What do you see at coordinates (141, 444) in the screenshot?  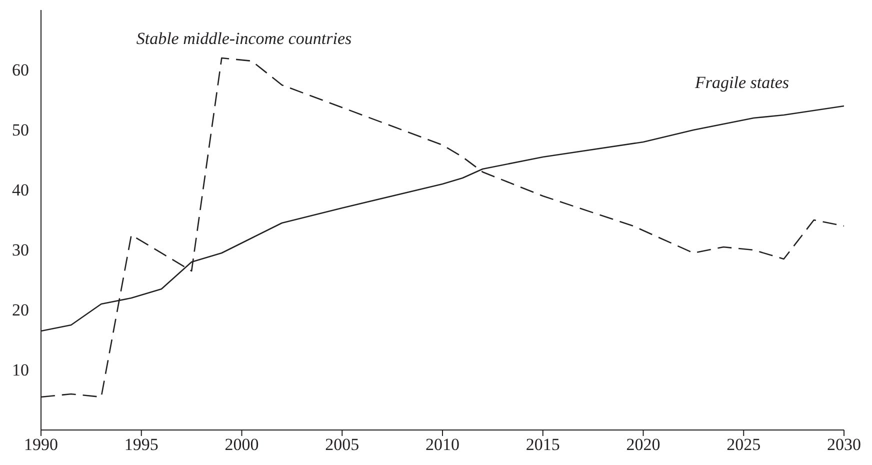 I see `x-tick-label: 1995` at bounding box center [141, 444].